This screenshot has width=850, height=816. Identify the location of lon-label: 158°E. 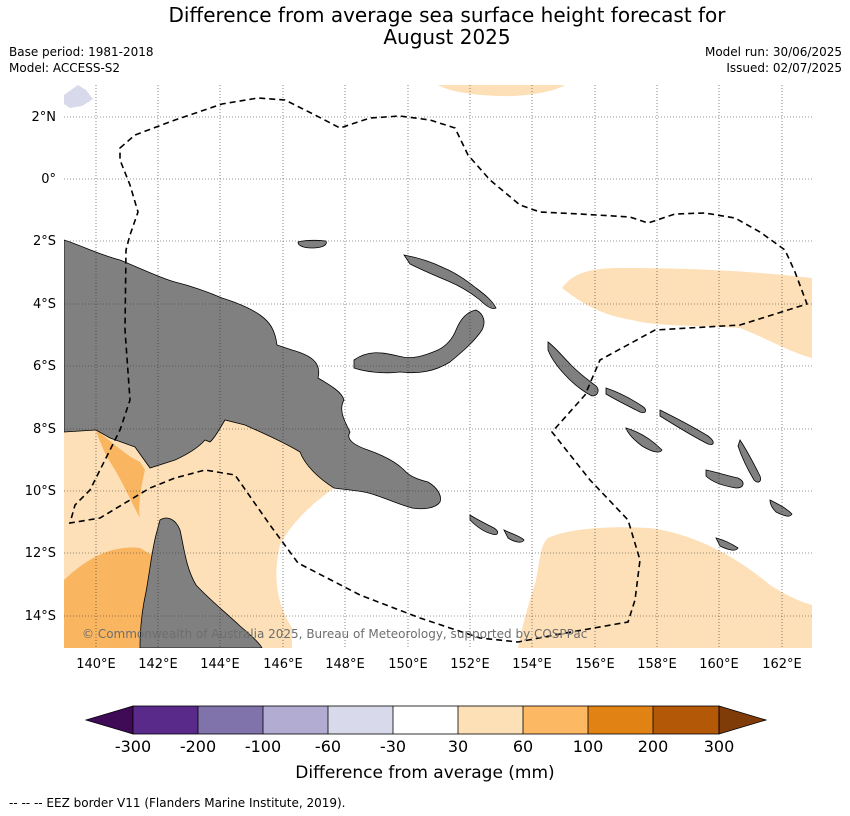
(657, 664).